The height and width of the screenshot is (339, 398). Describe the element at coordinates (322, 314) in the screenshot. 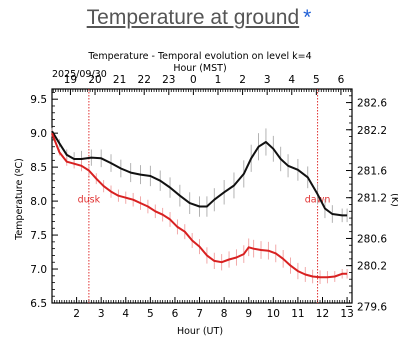

I see `x-tick-label: 12` at that location.